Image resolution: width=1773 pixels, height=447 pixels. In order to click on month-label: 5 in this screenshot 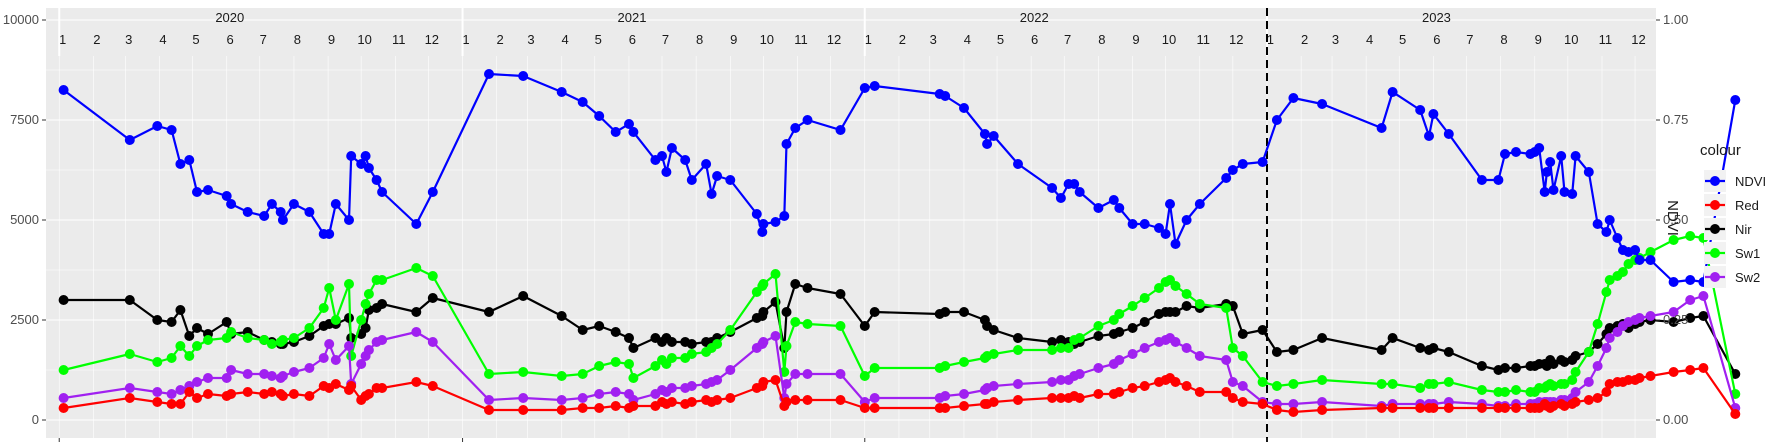, I will do `click(1000, 39)`.